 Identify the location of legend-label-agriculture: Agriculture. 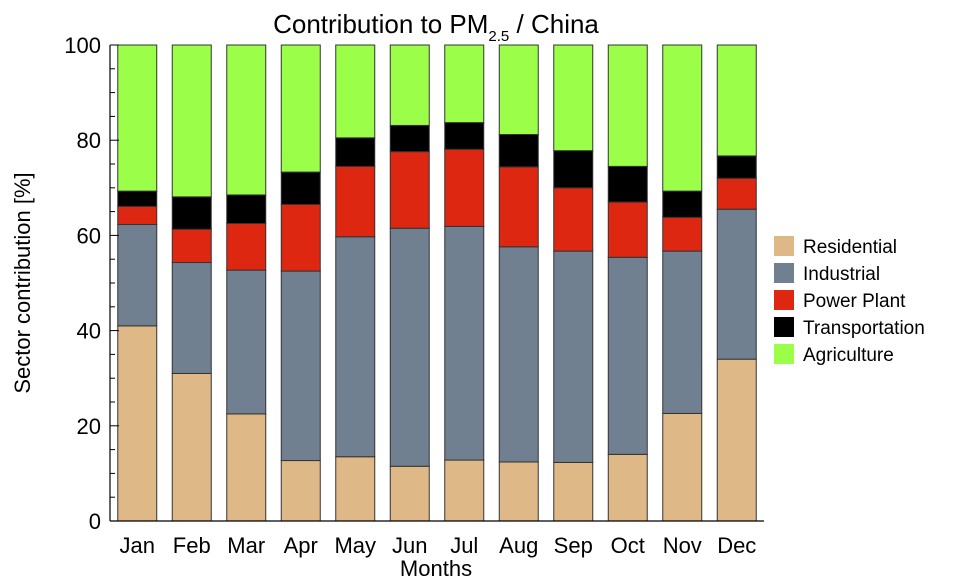
(848, 355).